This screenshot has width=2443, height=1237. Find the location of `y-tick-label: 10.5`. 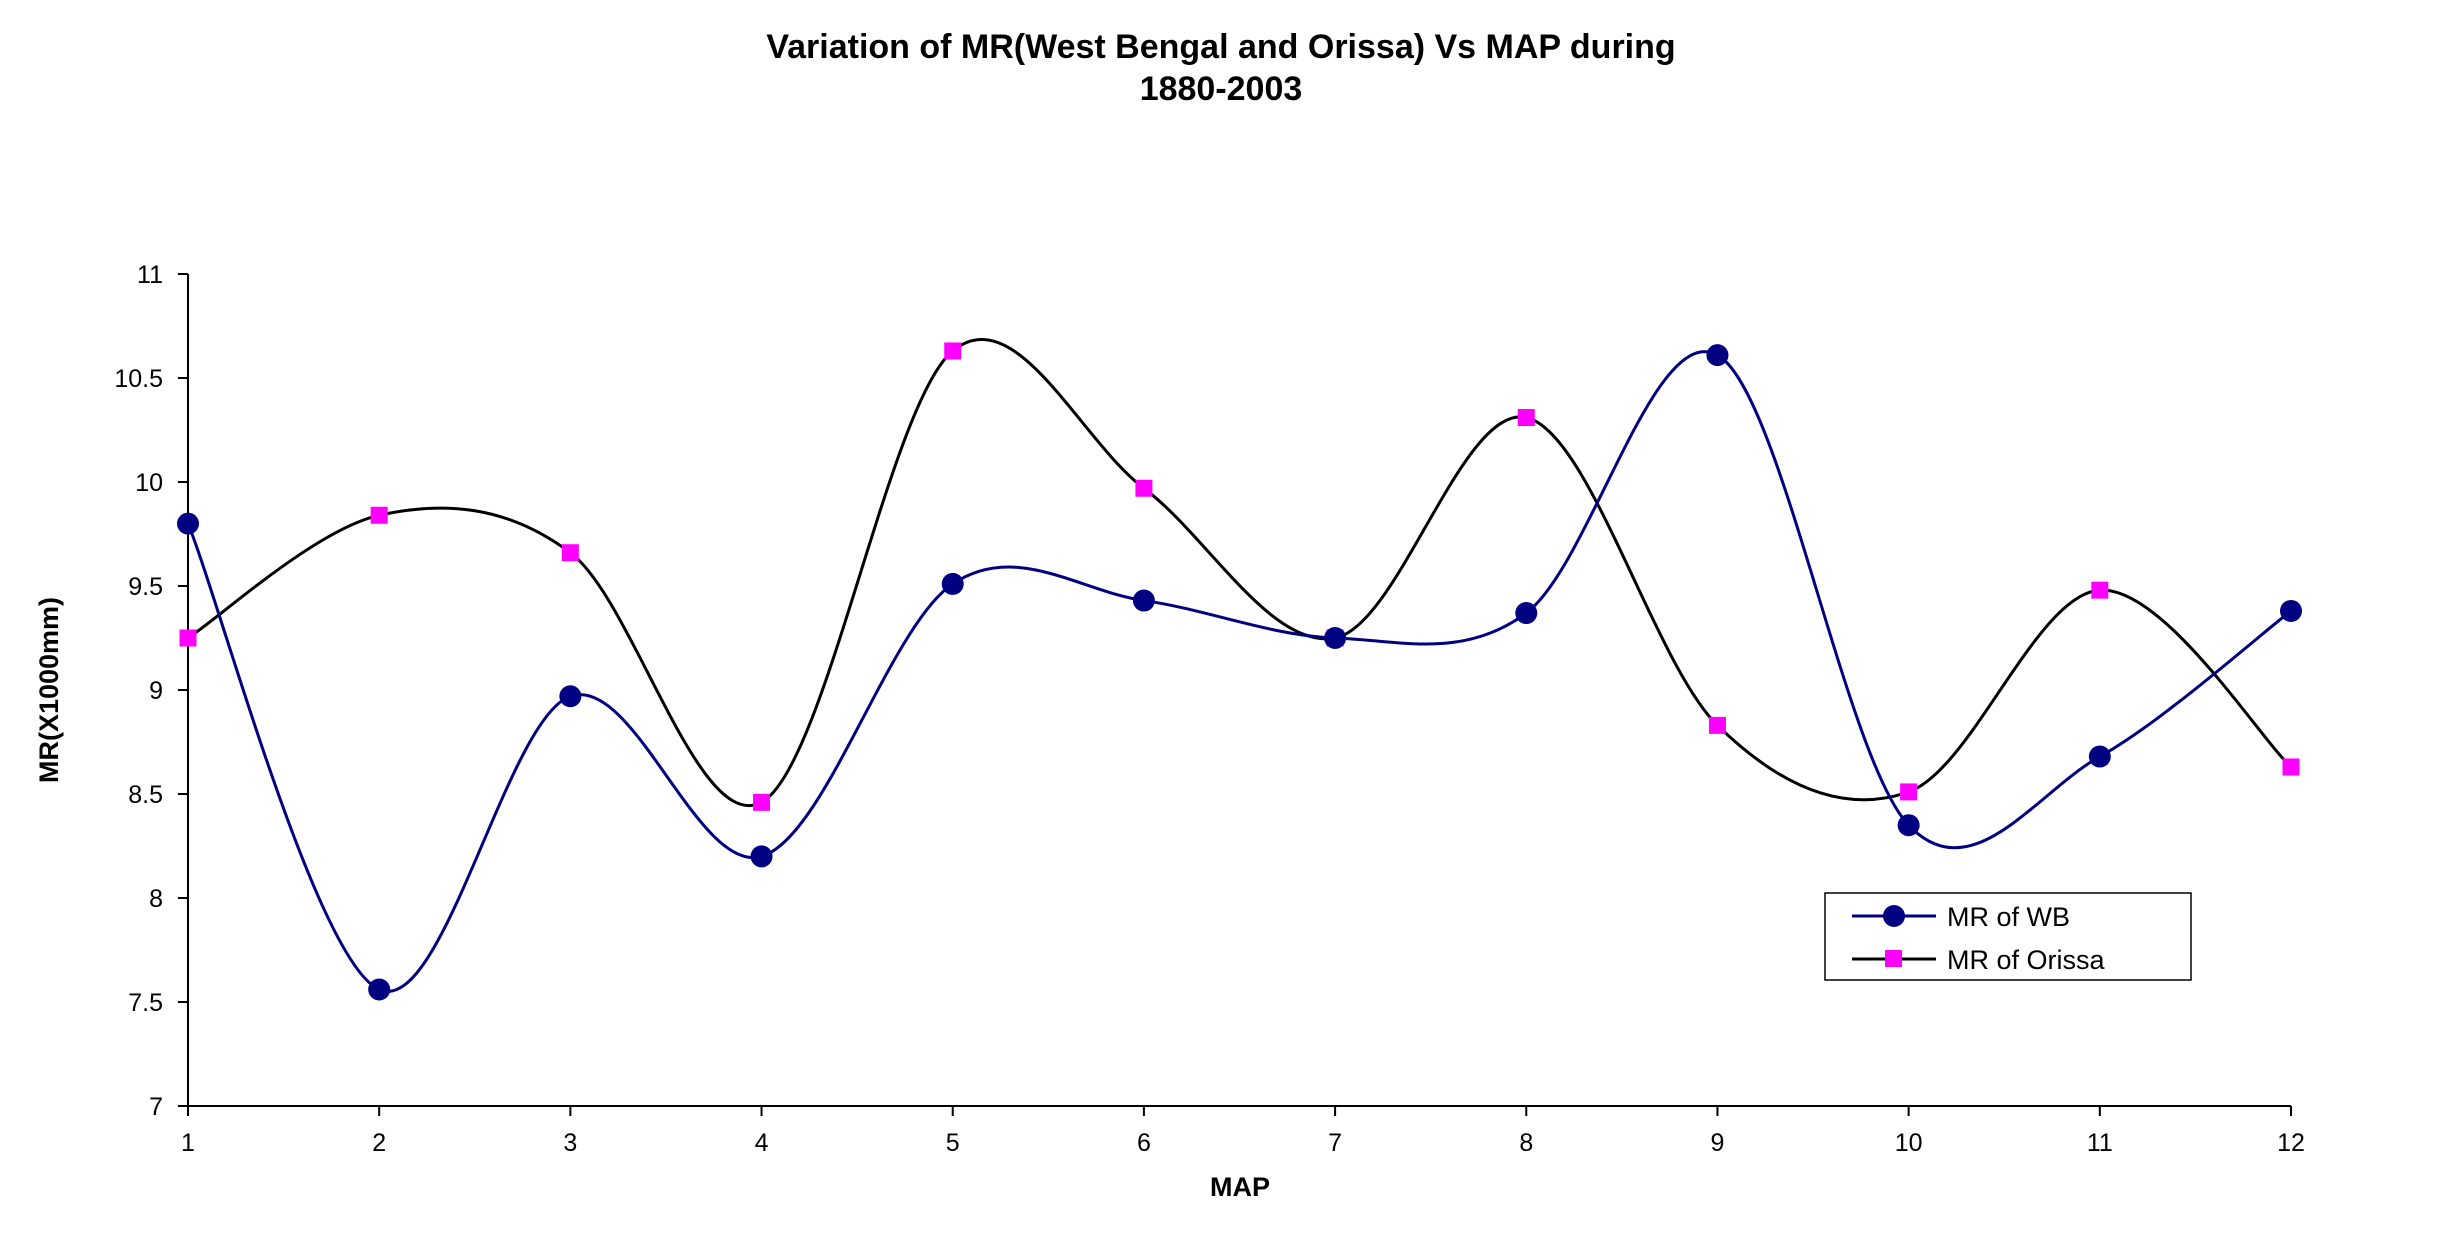

y-tick-label: 10.5 is located at coordinates (138, 379).